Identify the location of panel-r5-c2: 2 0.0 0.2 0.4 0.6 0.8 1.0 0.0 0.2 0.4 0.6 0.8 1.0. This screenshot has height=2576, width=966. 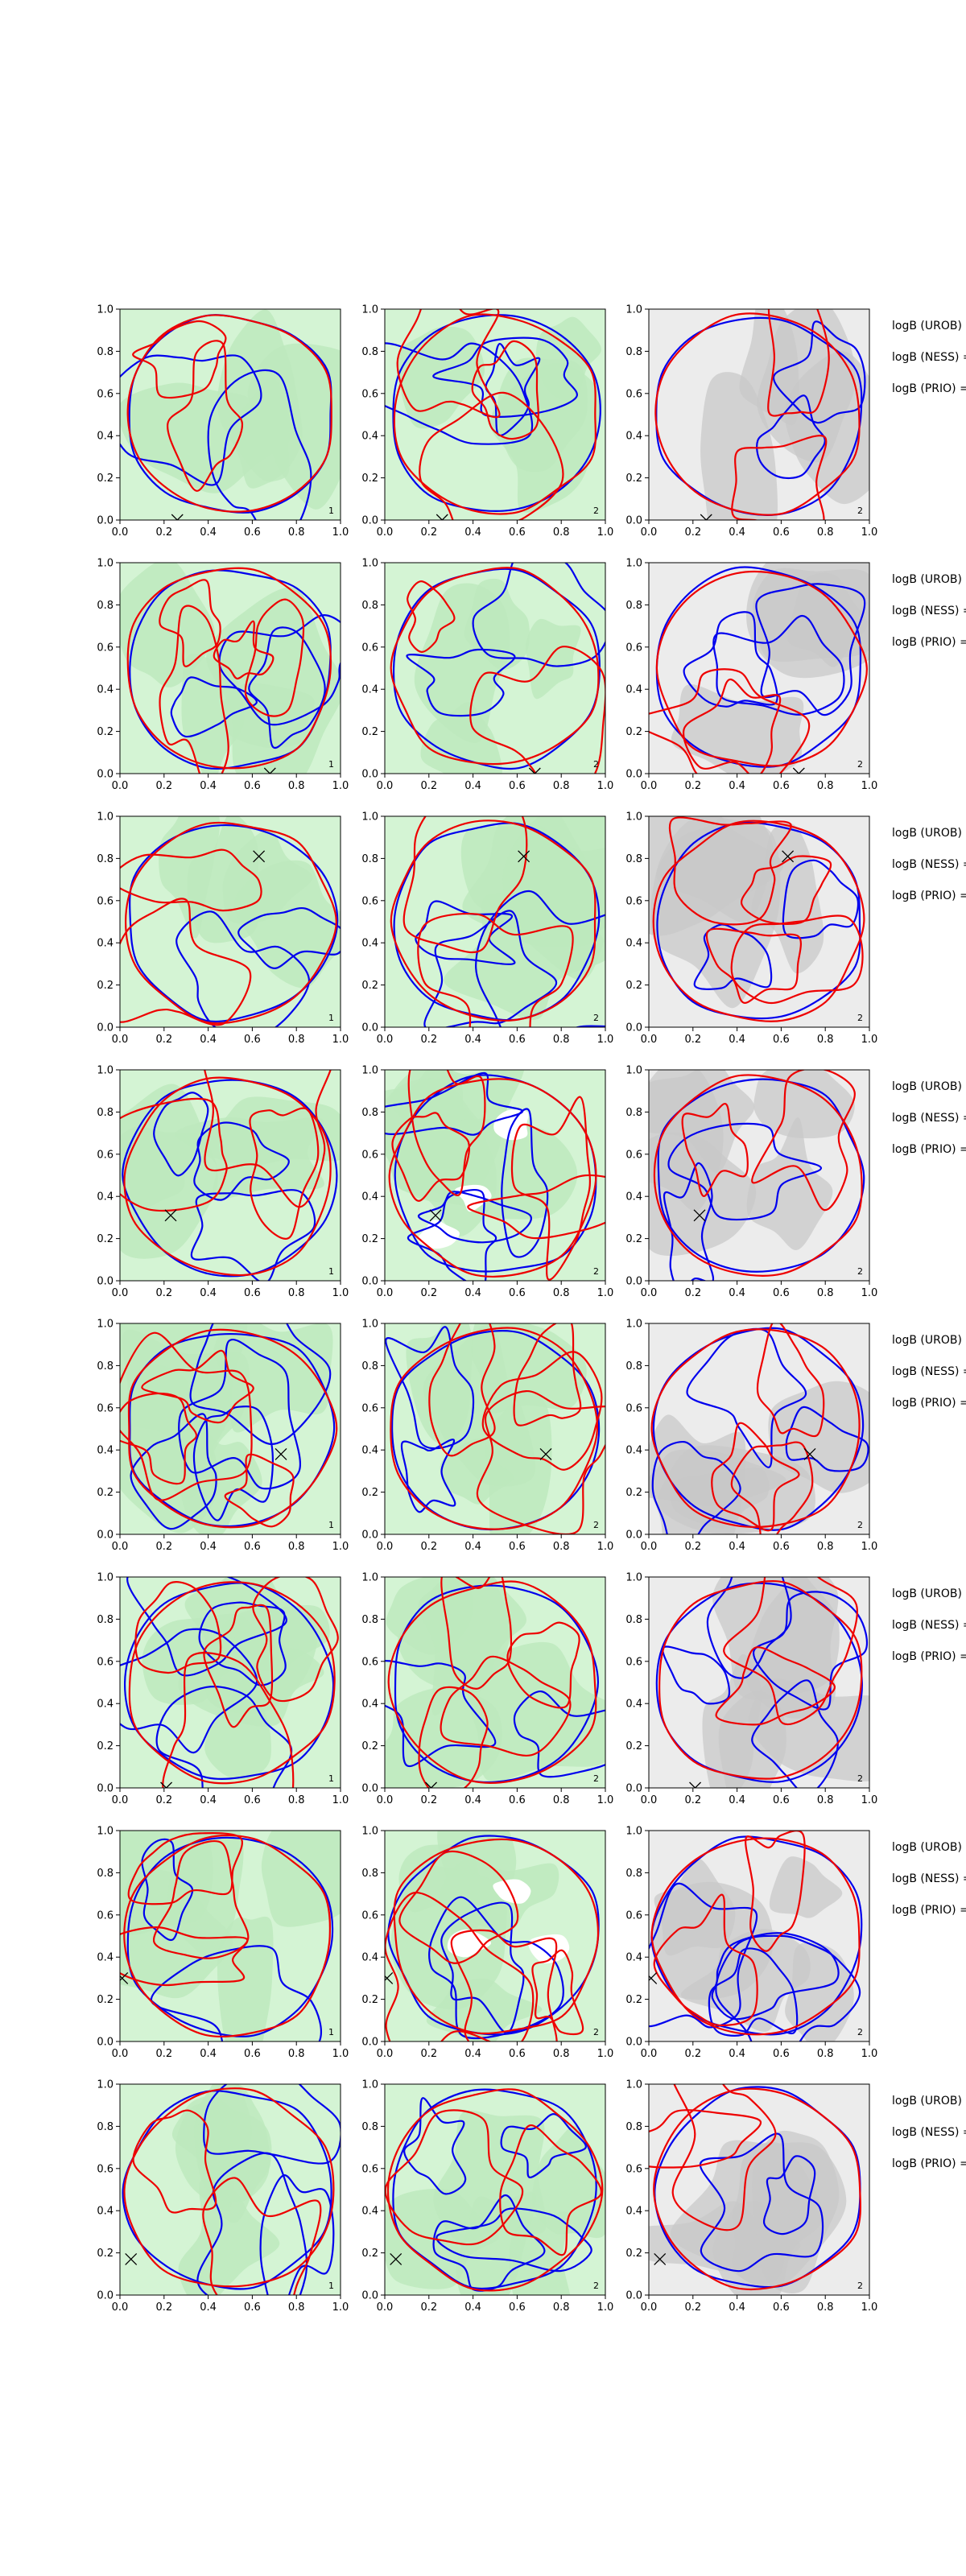
(487, 1436).